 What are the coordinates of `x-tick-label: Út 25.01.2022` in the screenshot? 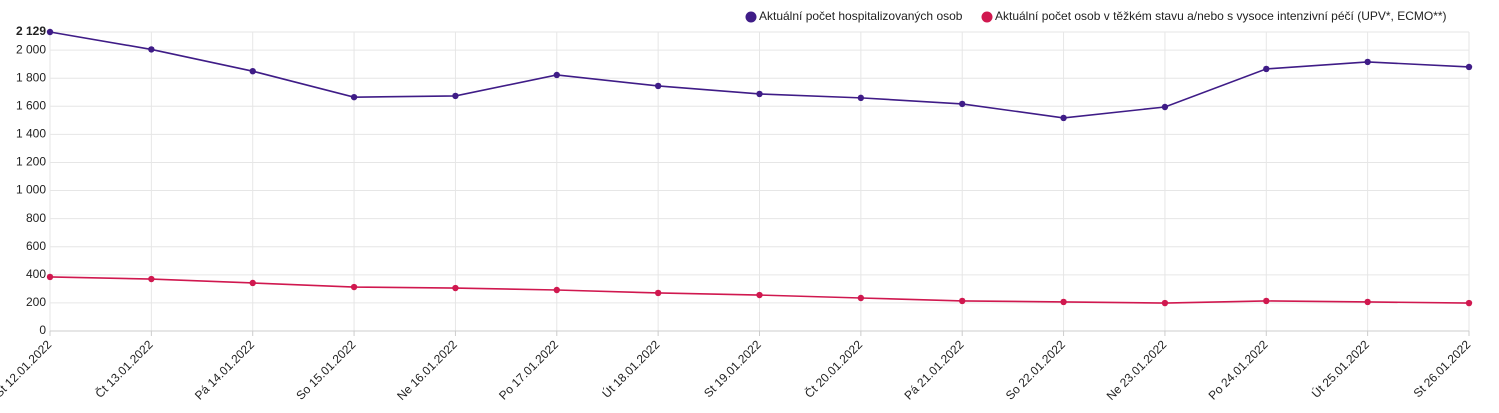 It's located at (1340, 369).